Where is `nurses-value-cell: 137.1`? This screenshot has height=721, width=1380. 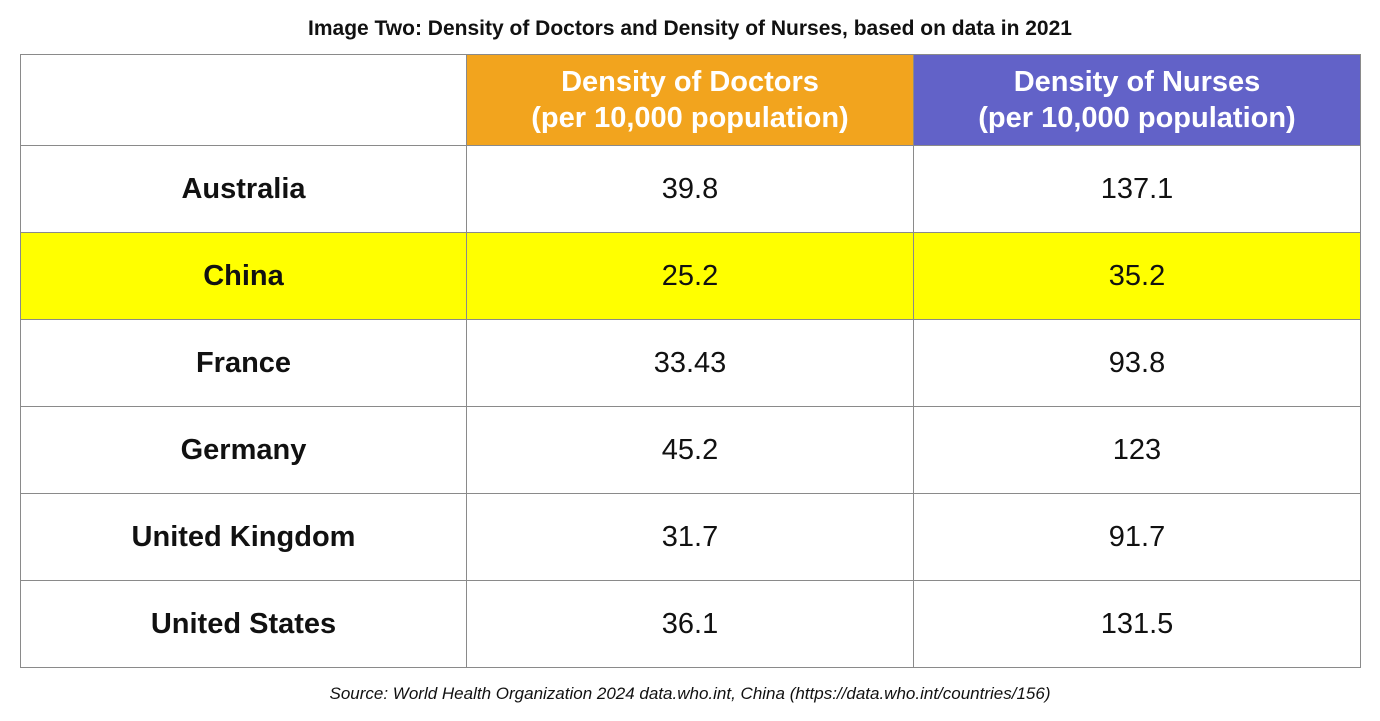
nurses-value-cell: 137.1 is located at coordinates (1137, 189).